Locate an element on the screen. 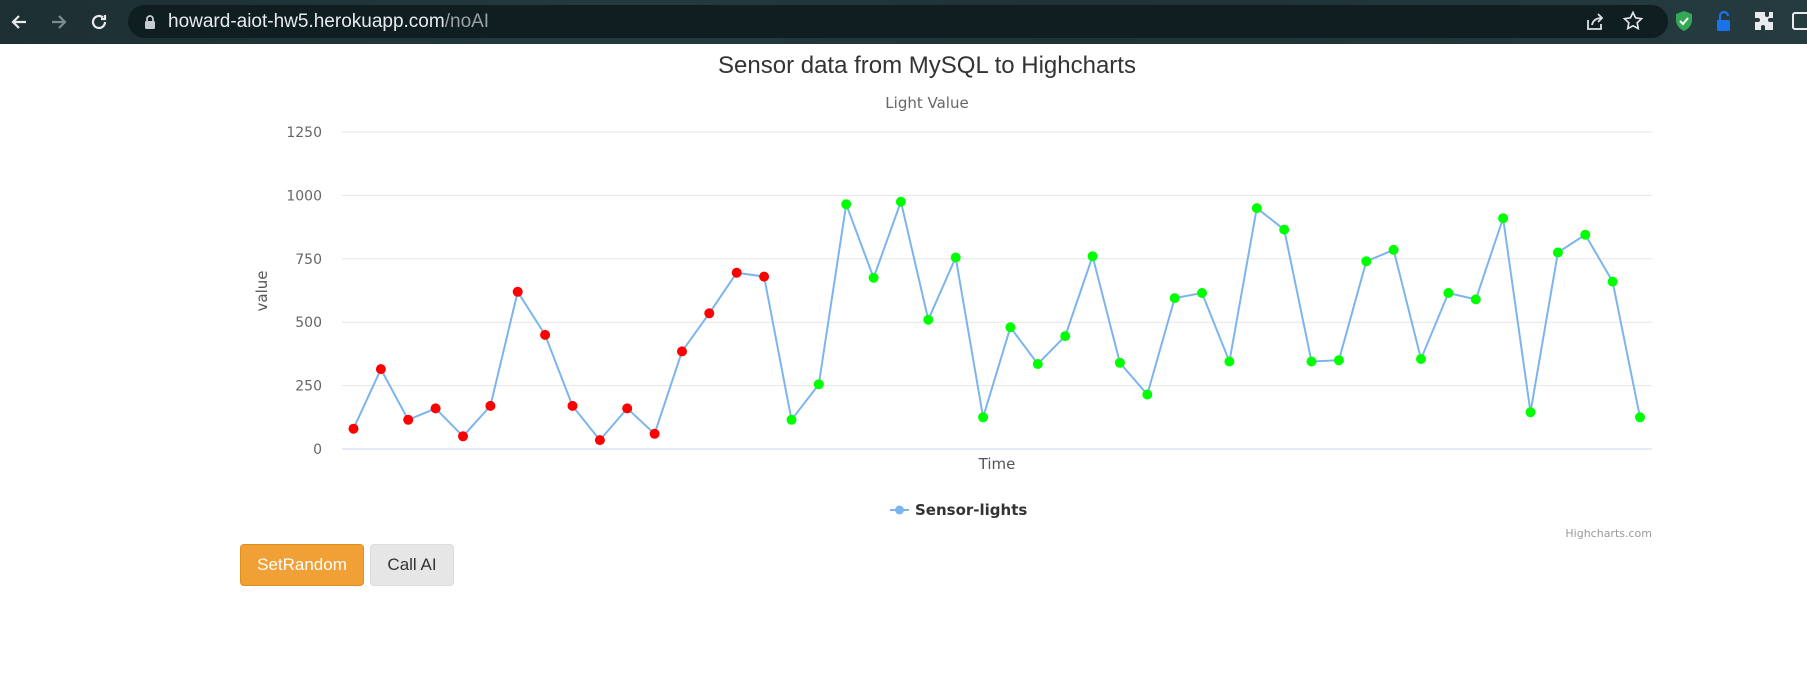  chart-title: Sensor data from MySQL to Highcharts is located at coordinates (927, 65).